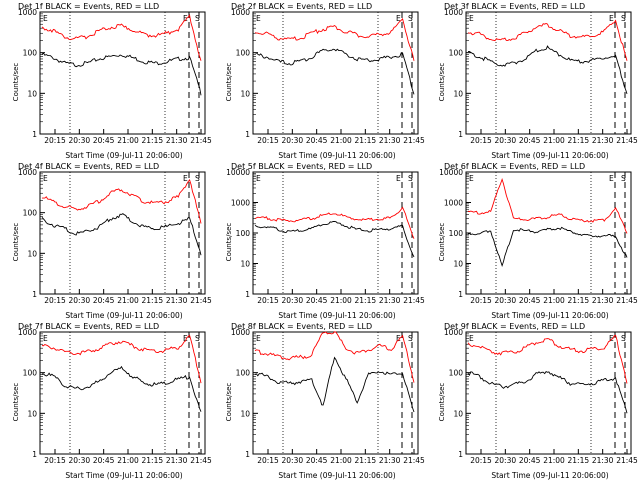 The image size is (640, 480). Describe the element at coordinates (302, 326) in the screenshot. I see `plot-title: Det 8f BLACK = Events, RED = LLD` at that location.